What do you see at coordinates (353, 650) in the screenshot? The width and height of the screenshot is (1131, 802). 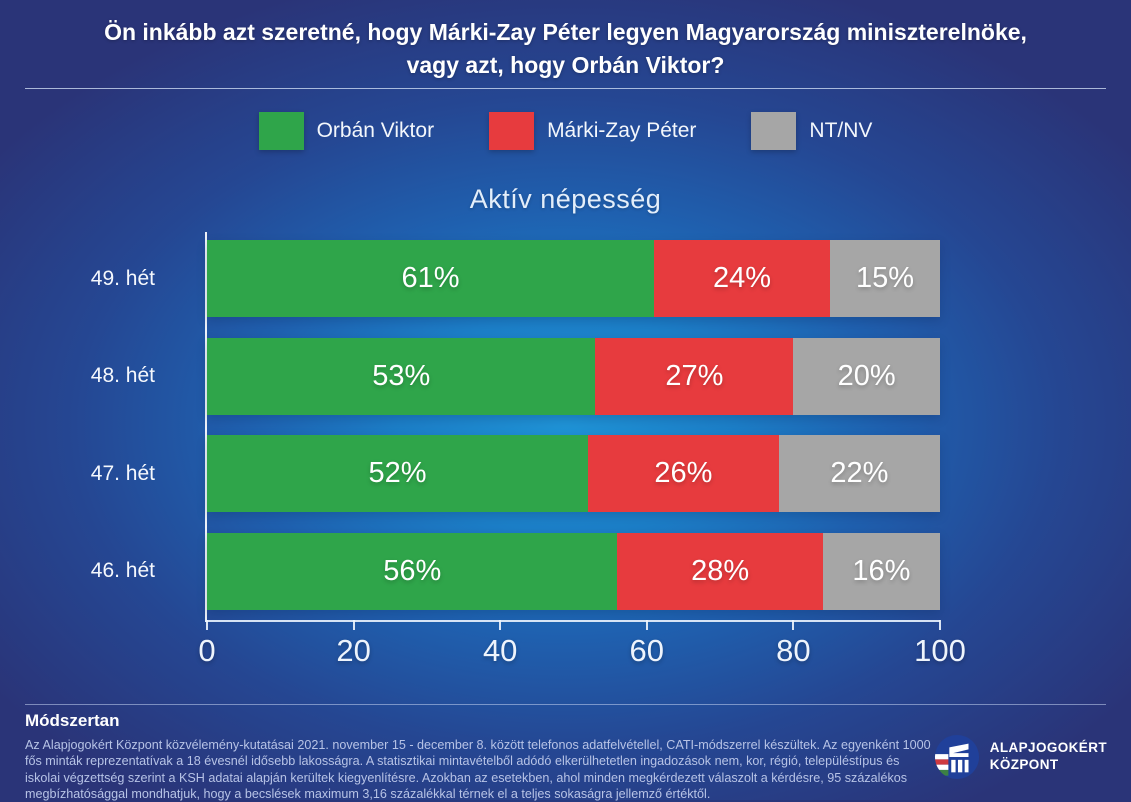 I see `x-axis-tick-label: 20` at bounding box center [353, 650].